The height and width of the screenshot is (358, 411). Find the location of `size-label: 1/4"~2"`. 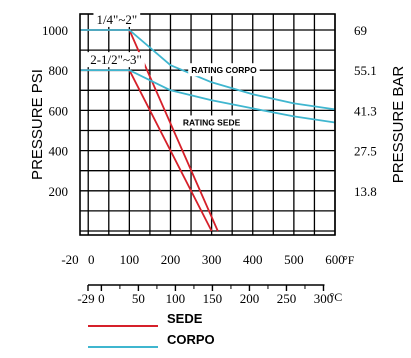

size-label: 1/4"~2" is located at coordinates (116, 19).